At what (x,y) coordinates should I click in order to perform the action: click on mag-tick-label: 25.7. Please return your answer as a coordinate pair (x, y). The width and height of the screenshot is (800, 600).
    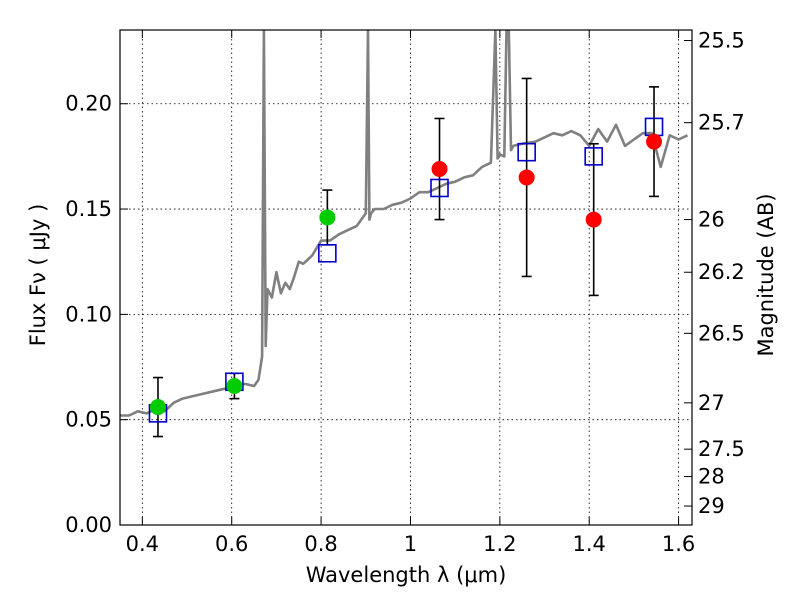
    Looking at the image, I should click on (721, 123).